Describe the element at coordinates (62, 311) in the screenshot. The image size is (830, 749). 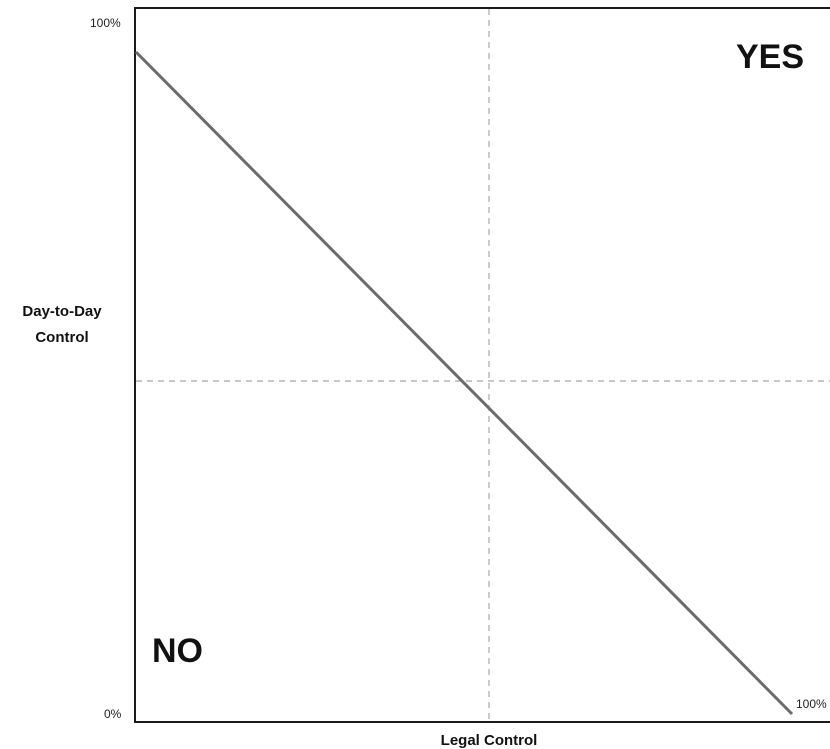
I see `y-axis-label-line1: Day-to-Day` at that location.